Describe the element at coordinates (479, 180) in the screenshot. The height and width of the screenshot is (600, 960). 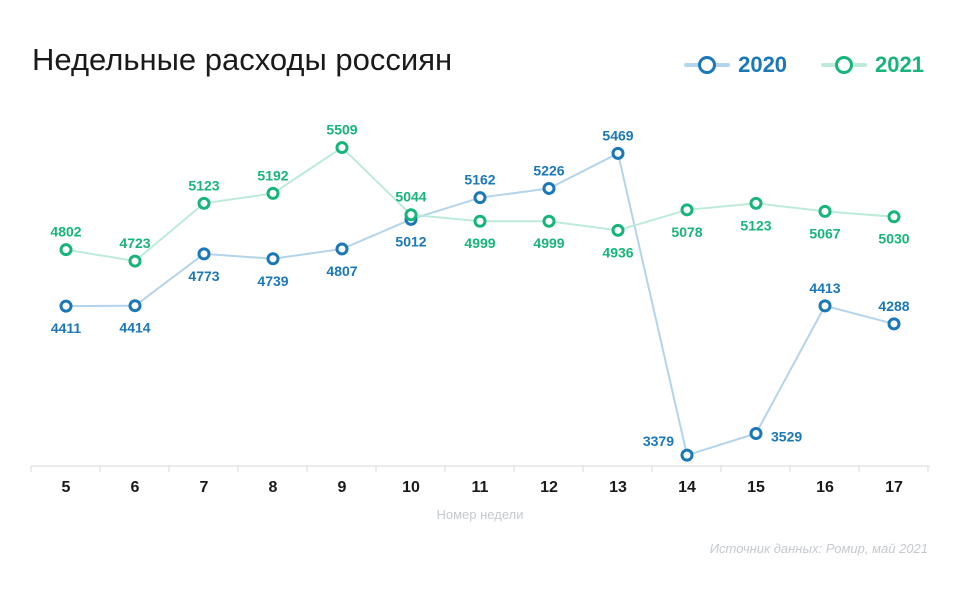
I see `data-label-2020: 5162` at that location.